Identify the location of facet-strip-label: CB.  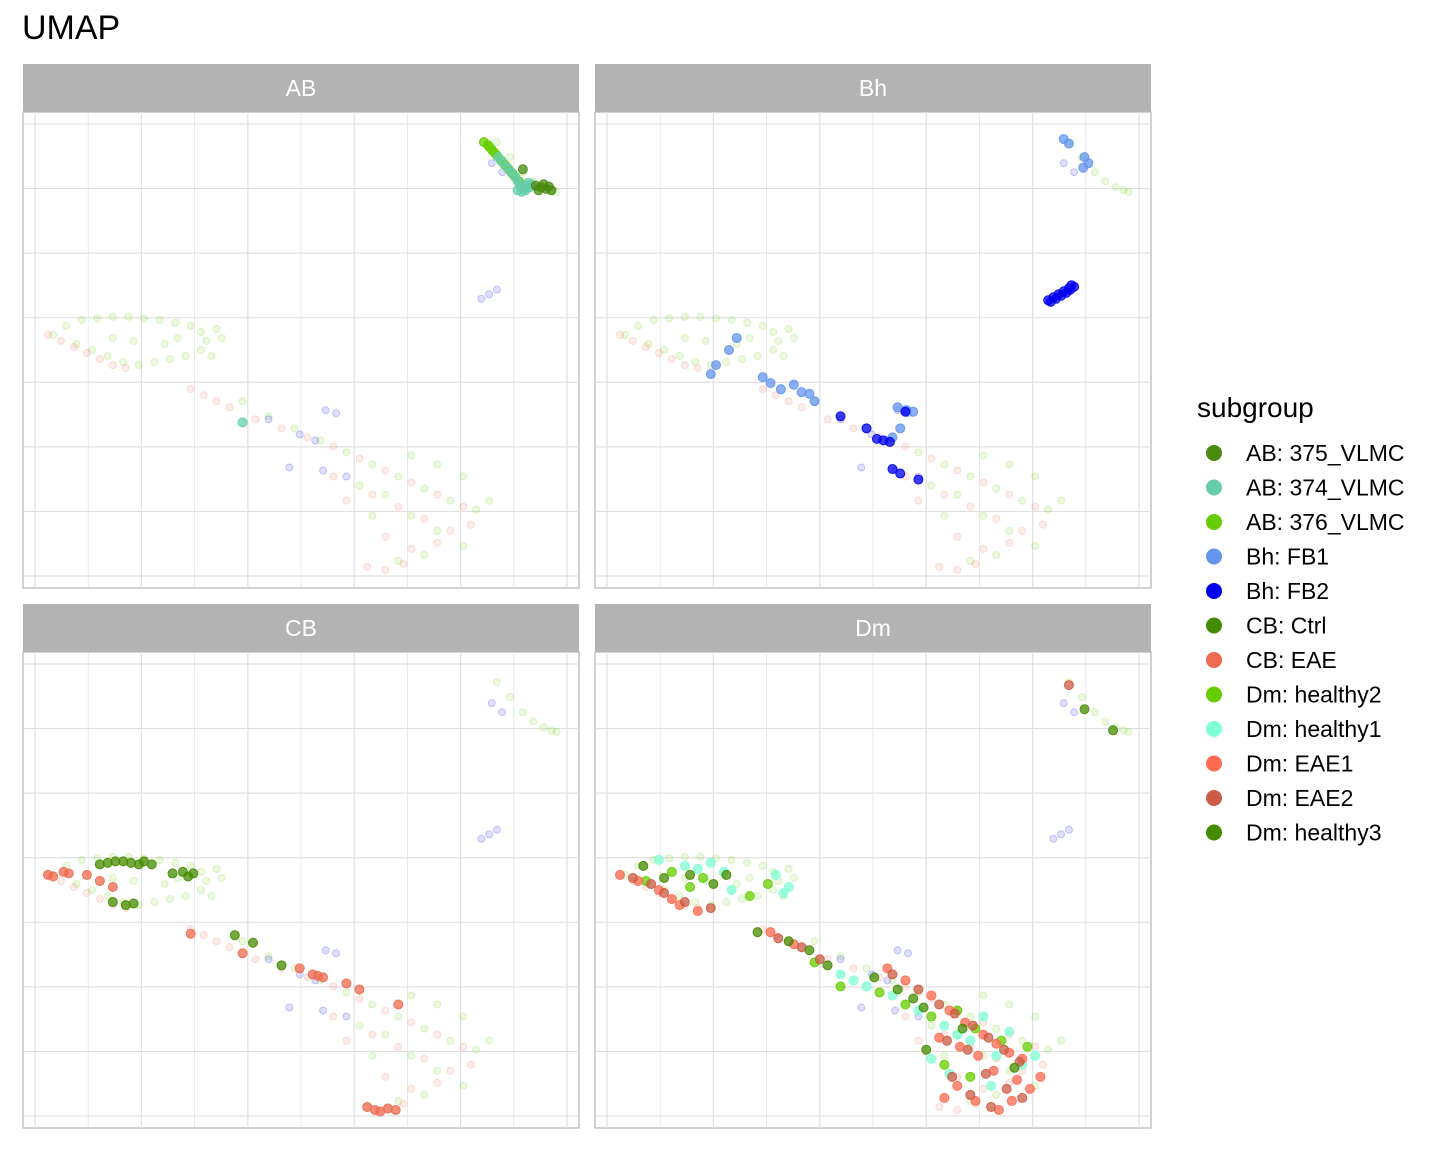
(301, 628).